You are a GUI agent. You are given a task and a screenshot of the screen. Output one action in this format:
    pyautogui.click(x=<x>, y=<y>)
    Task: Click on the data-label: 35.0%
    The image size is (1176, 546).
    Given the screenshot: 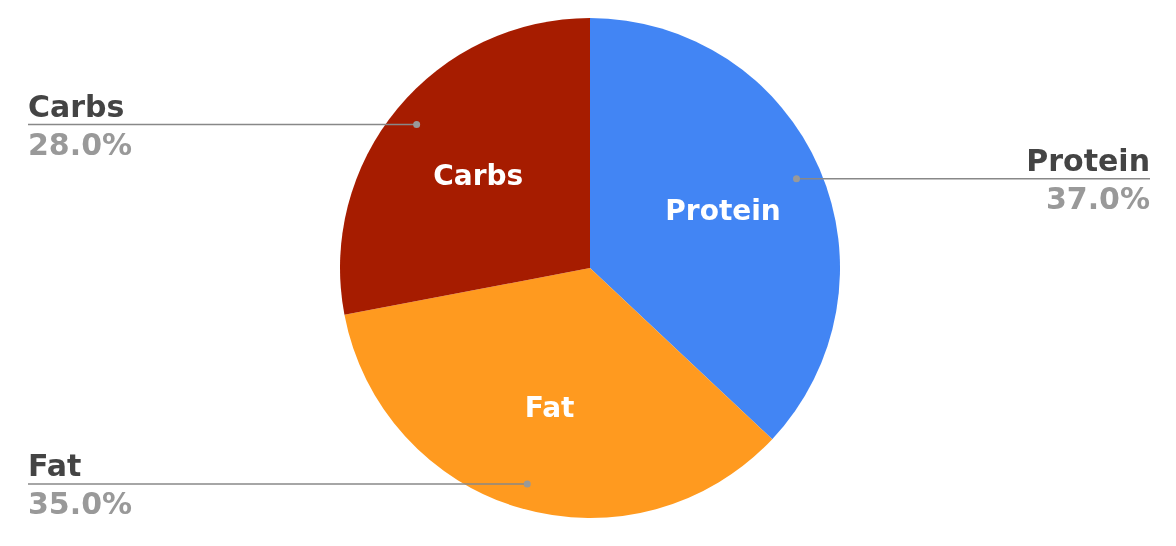 What is the action you would take?
    pyautogui.click(x=80, y=504)
    